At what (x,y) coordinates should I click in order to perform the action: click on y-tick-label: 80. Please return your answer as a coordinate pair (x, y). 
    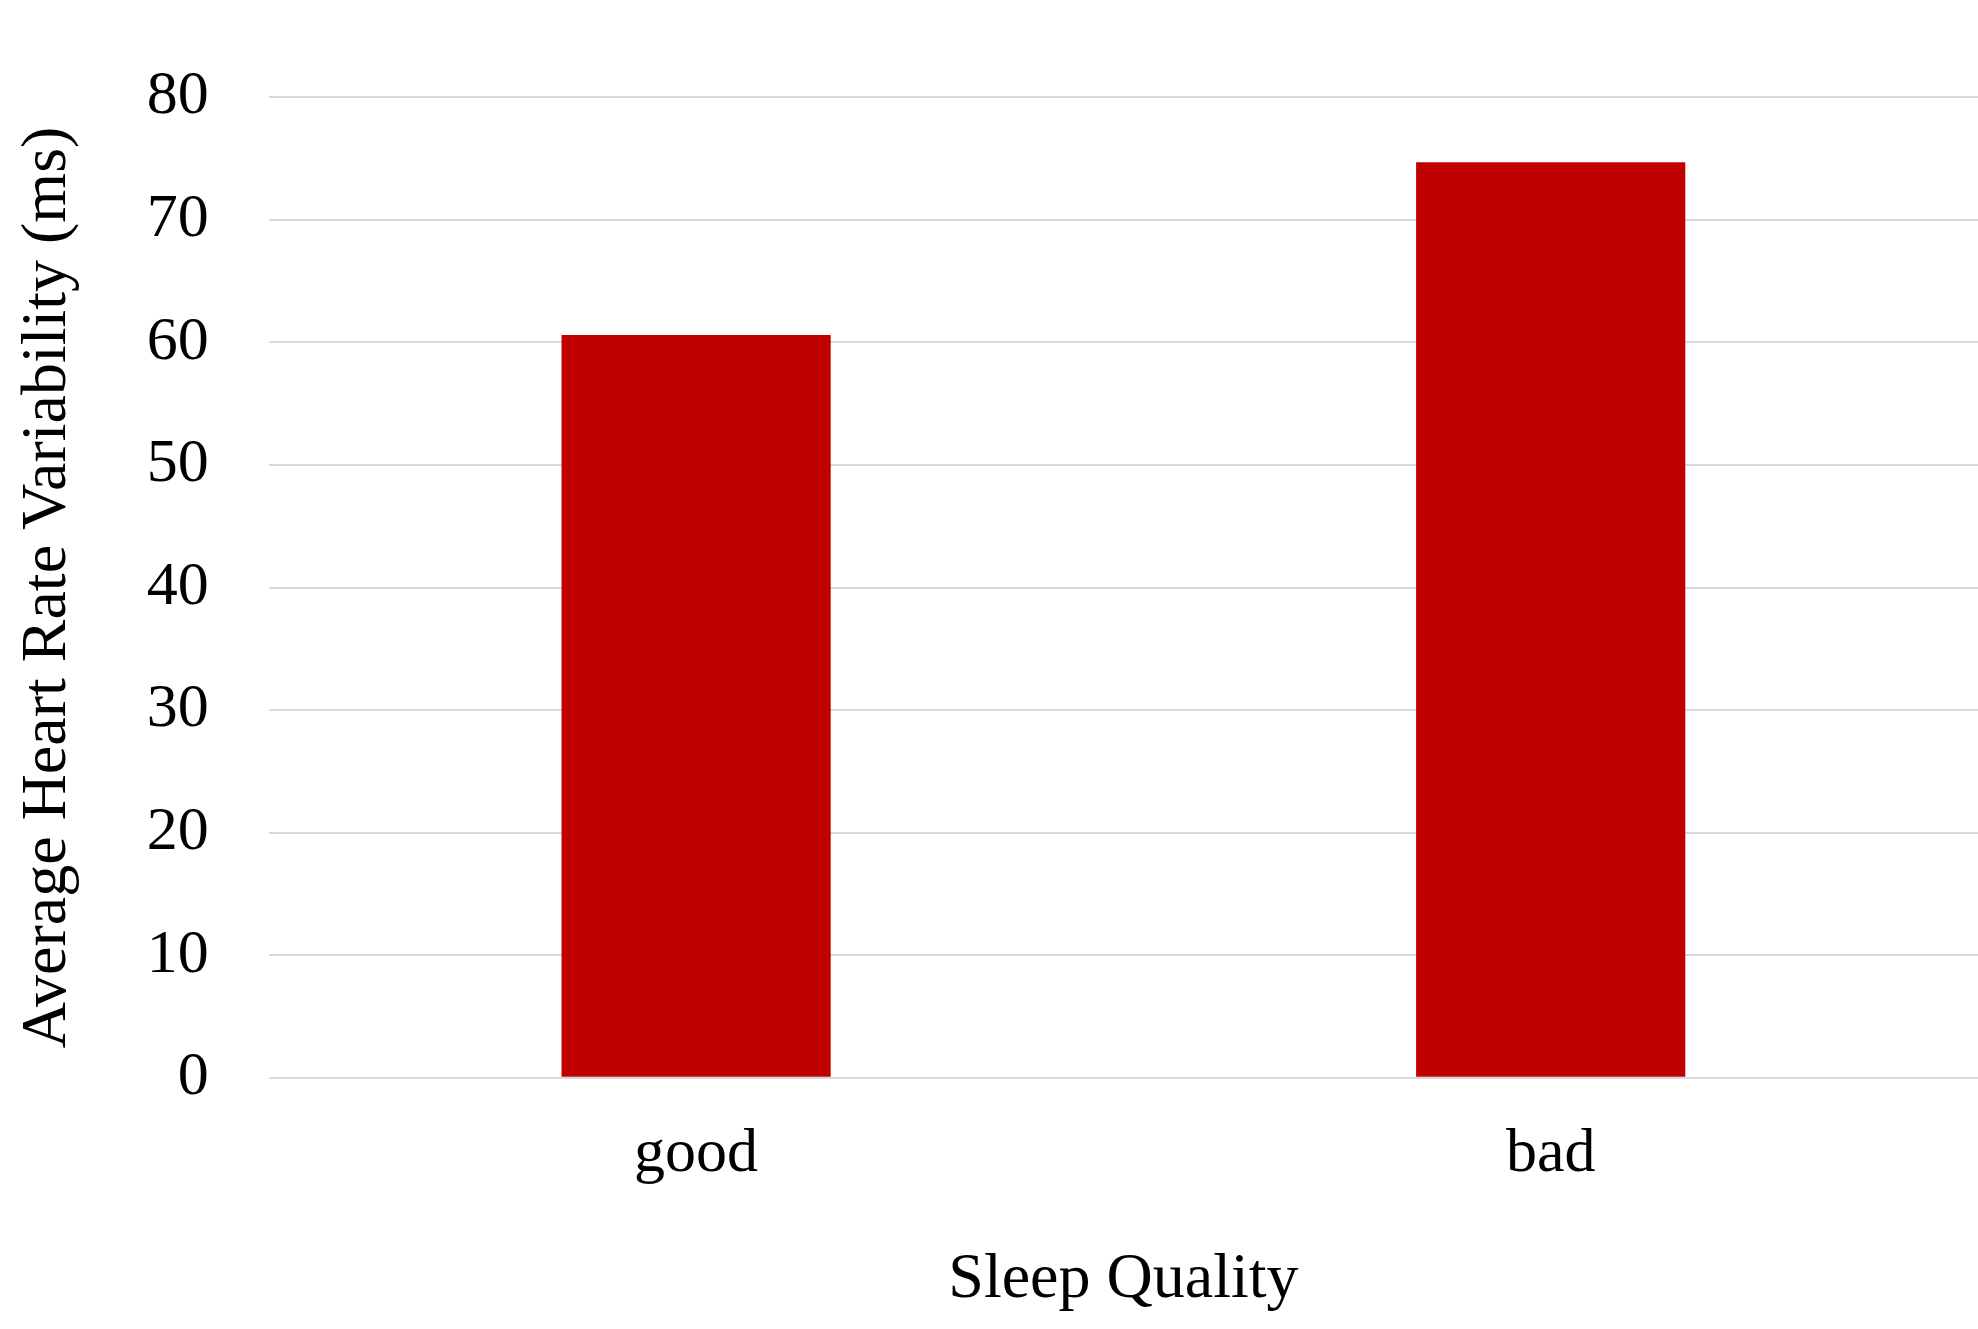
    Looking at the image, I should click on (177, 92).